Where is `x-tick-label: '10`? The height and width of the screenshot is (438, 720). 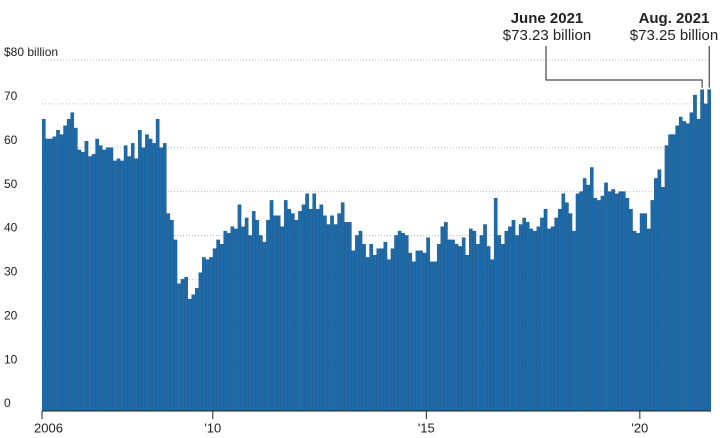 x-tick-label: '10 is located at coordinates (212, 427).